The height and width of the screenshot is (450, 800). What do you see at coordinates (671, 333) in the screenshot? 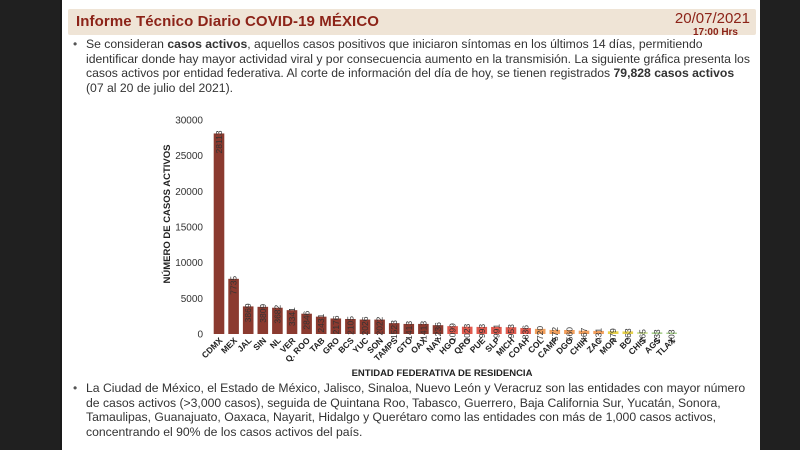
I see `bar-tlax` at bounding box center [671, 333].